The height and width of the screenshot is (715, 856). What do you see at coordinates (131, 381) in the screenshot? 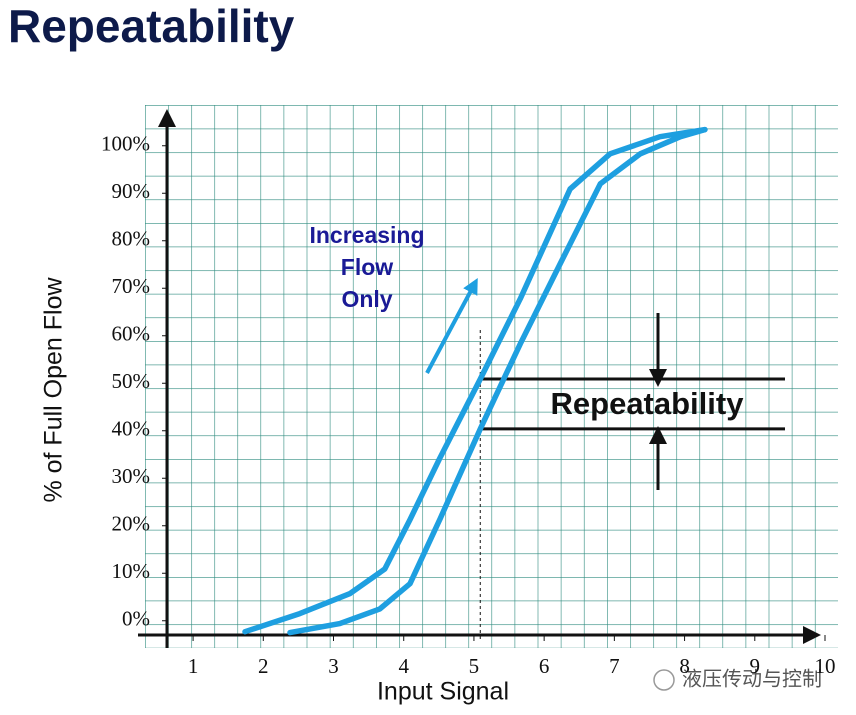
I see `y-tick-label: 50%` at bounding box center [131, 381].